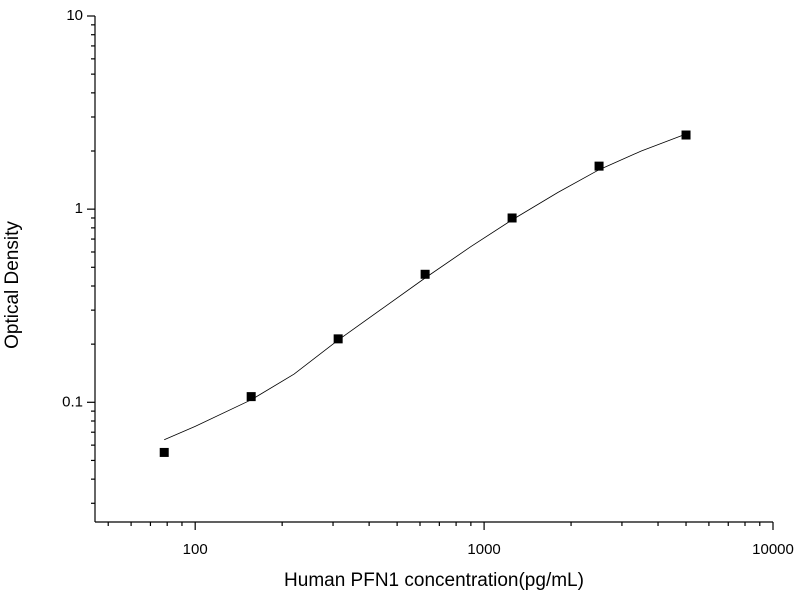  Describe the element at coordinates (74, 15) in the screenshot. I see `y-tick-label: 10` at that location.